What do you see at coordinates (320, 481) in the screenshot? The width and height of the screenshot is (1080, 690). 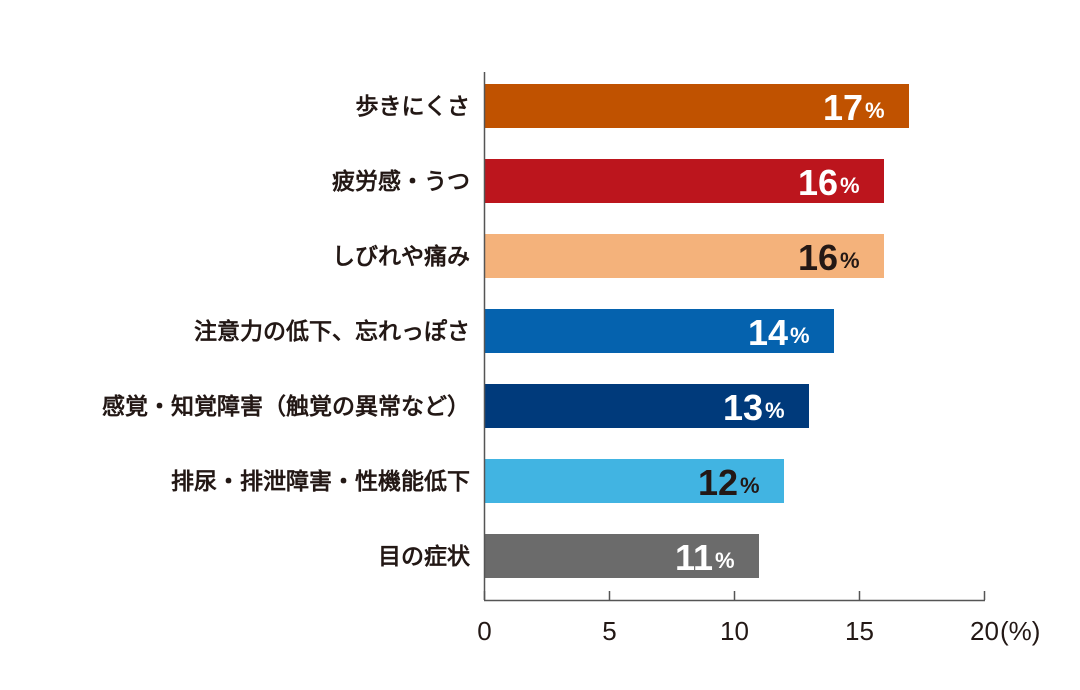 I see `category-label: 排尿・排泄障害・性機能低下` at bounding box center [320, 481].